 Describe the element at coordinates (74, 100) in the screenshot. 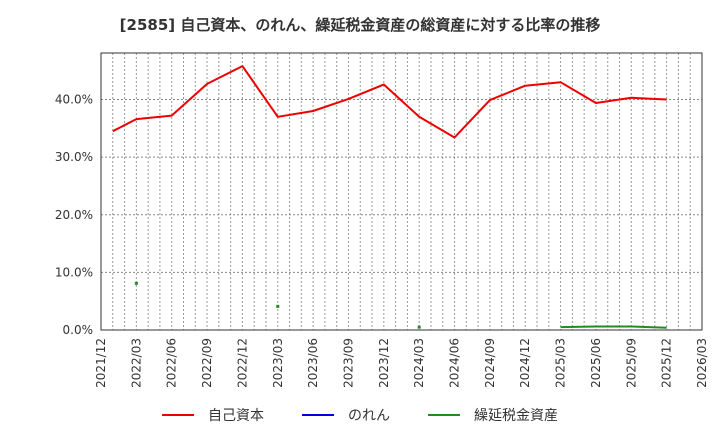

I see `y-tick-label: 40.0%` at that location.